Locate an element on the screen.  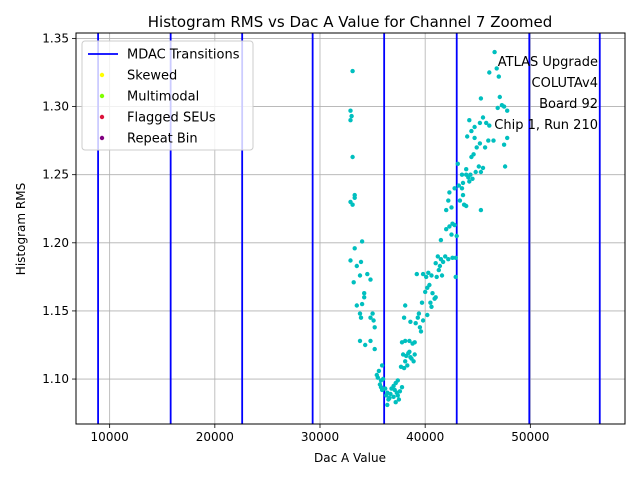
annotation-line: COLUTAv4 is located at coordinates (565, 83).